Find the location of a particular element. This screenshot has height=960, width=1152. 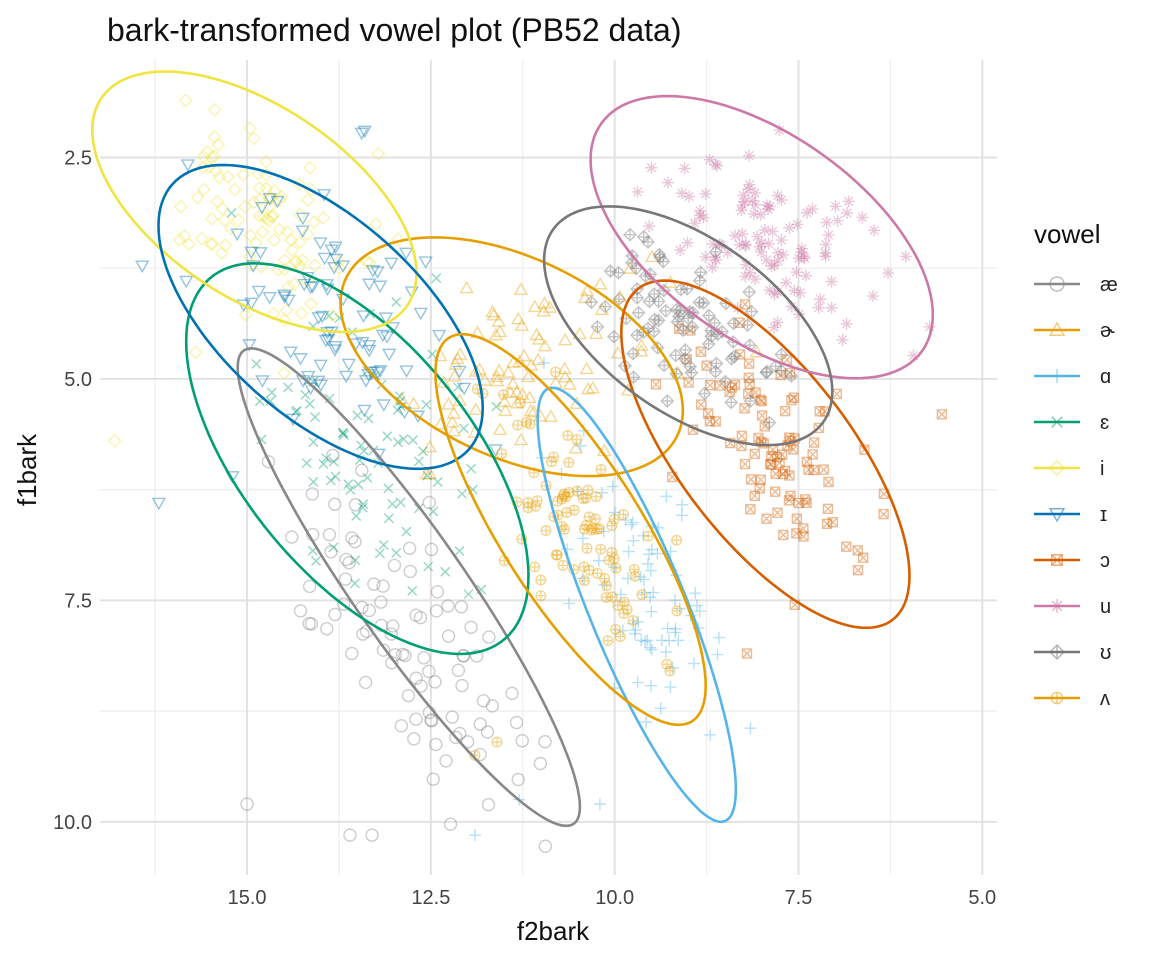

x-tick-label: 10.0 is located at coordinates (614, 898).